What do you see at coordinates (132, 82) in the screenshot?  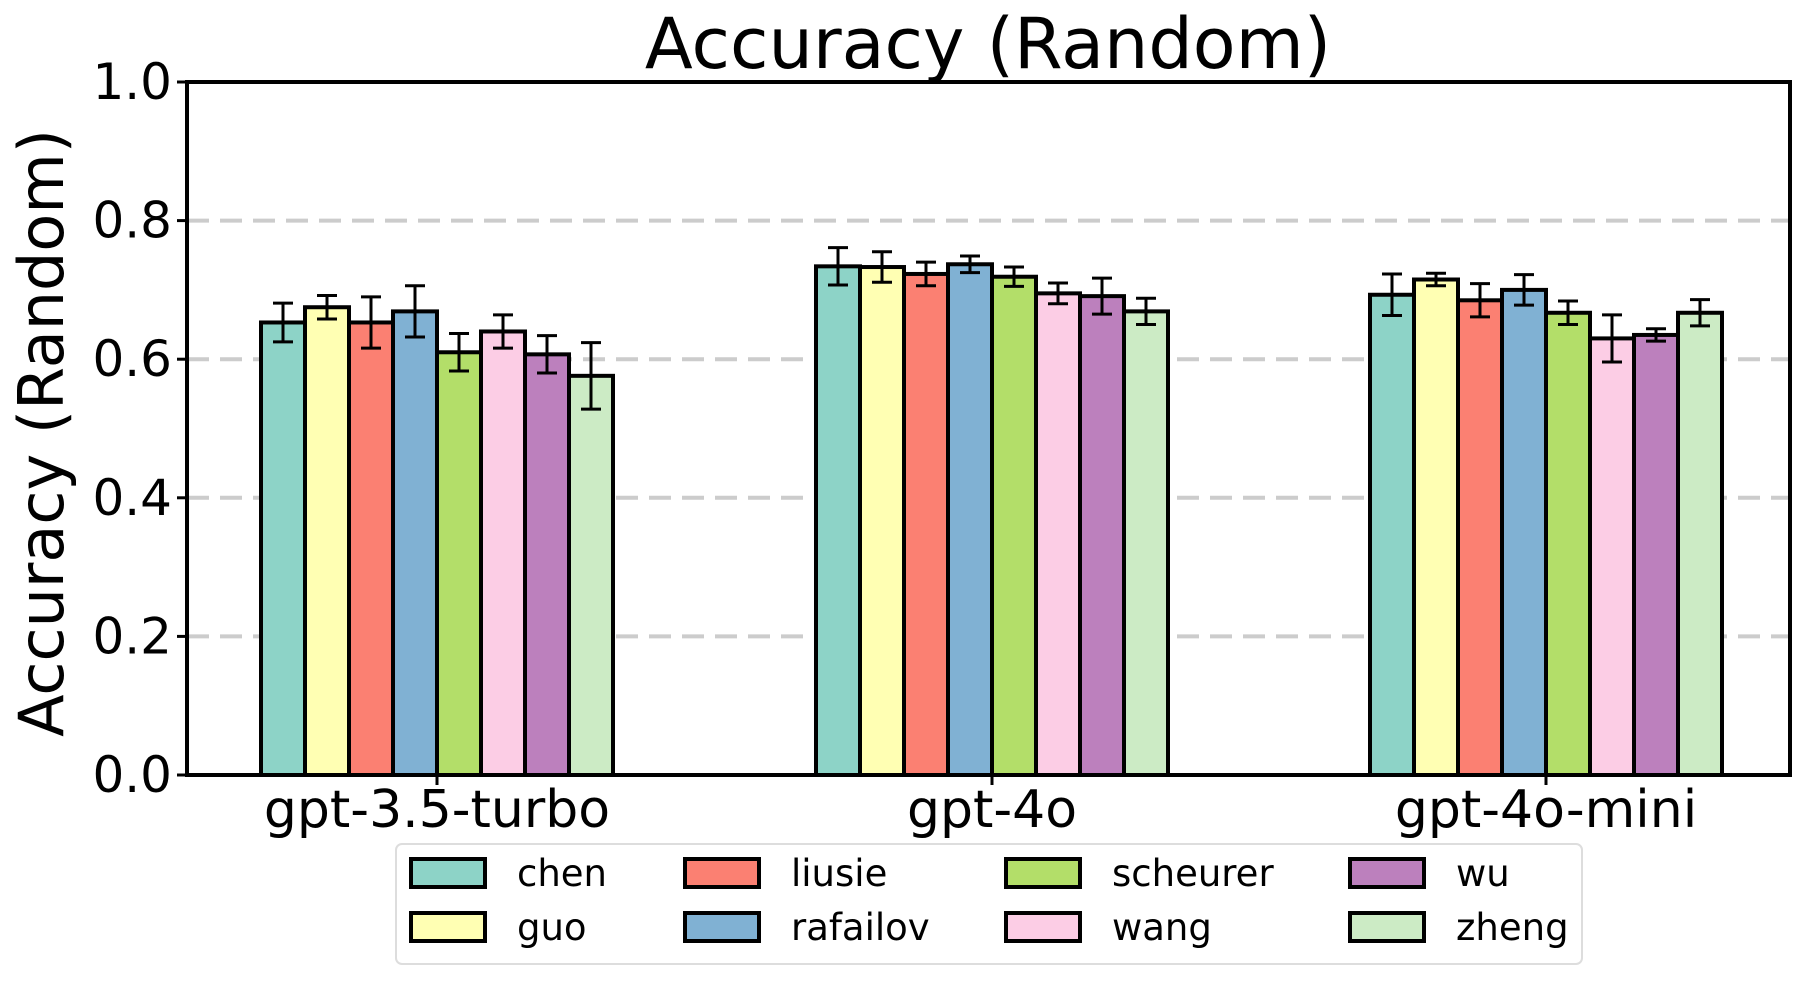 I see `y-tick-label: 1.0` at bounding box center [132, 82].